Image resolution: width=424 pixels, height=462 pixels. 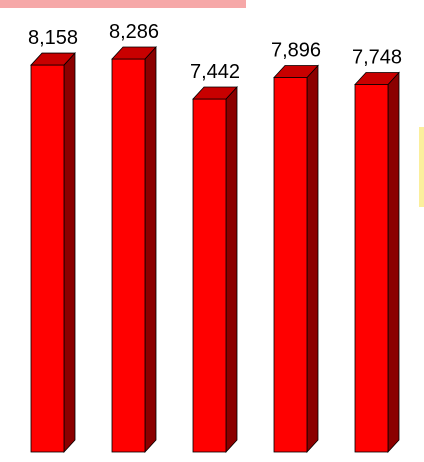 I want to click on top-accent-bar, so click(x=123, y=4).